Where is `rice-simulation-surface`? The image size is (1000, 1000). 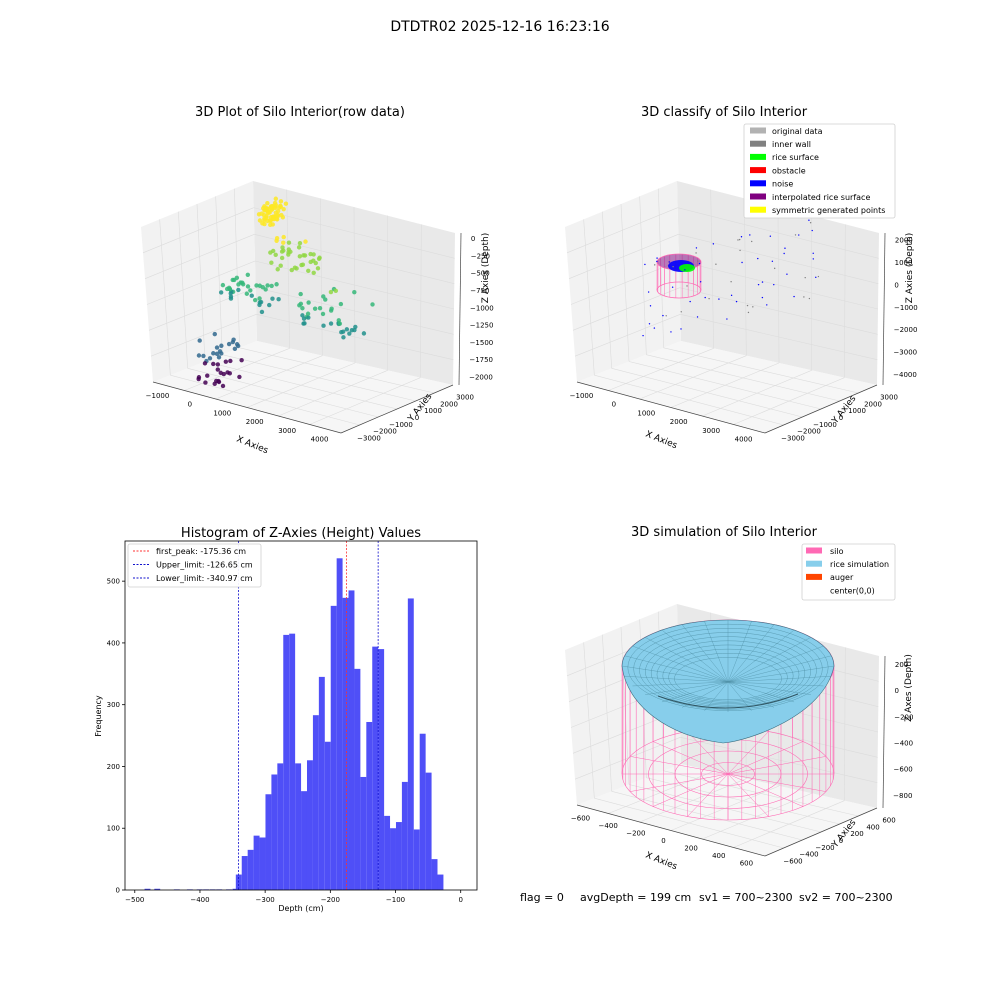
rice-simulation-surface is located at coordinates (728, 681).